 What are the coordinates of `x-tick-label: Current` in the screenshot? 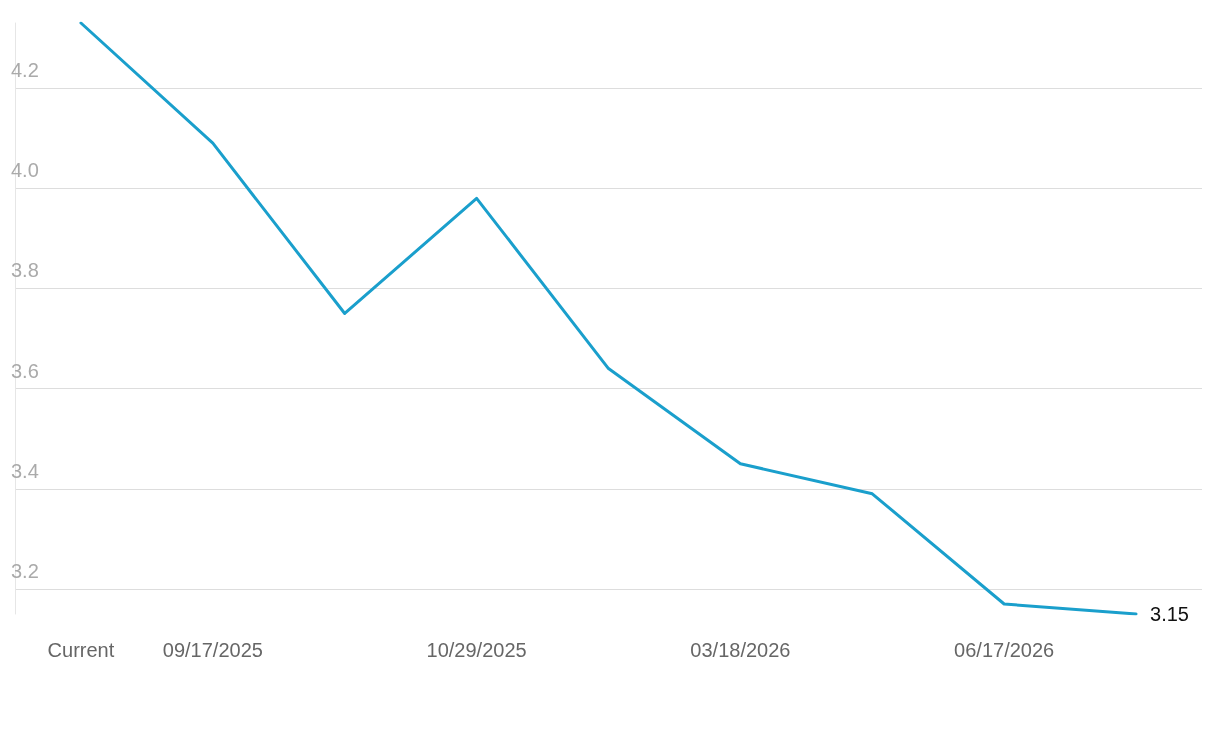 It's located at (81, 650).